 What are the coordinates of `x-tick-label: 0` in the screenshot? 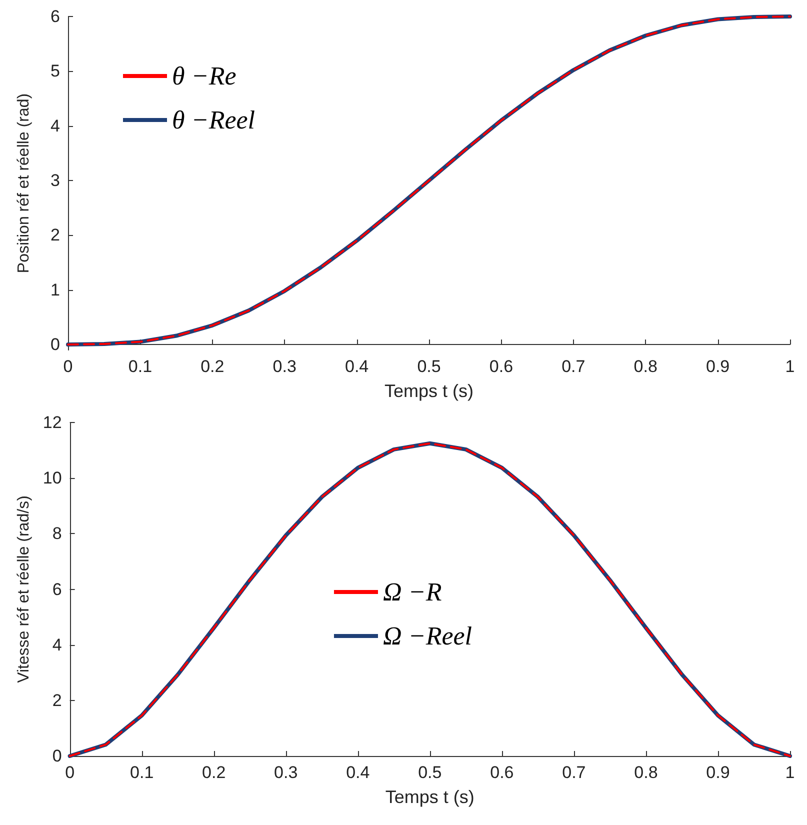 It's located at (70, 772).